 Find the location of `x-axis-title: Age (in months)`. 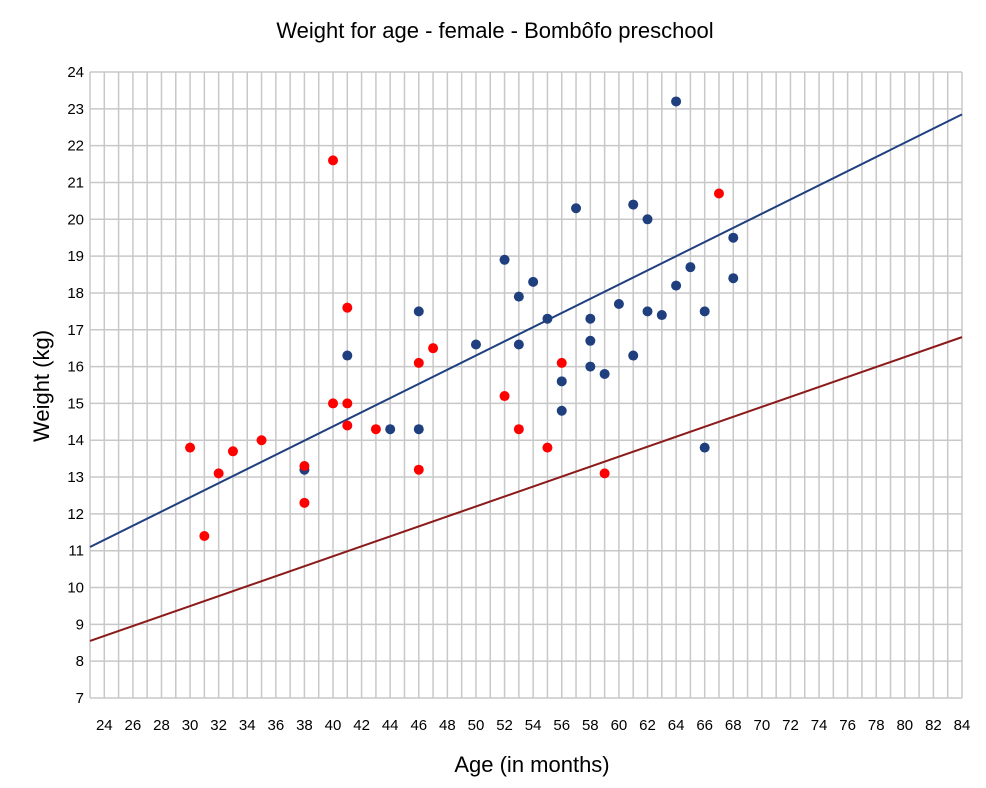

x-axis-title: Age (in months) is located at coordinates (531, 764).